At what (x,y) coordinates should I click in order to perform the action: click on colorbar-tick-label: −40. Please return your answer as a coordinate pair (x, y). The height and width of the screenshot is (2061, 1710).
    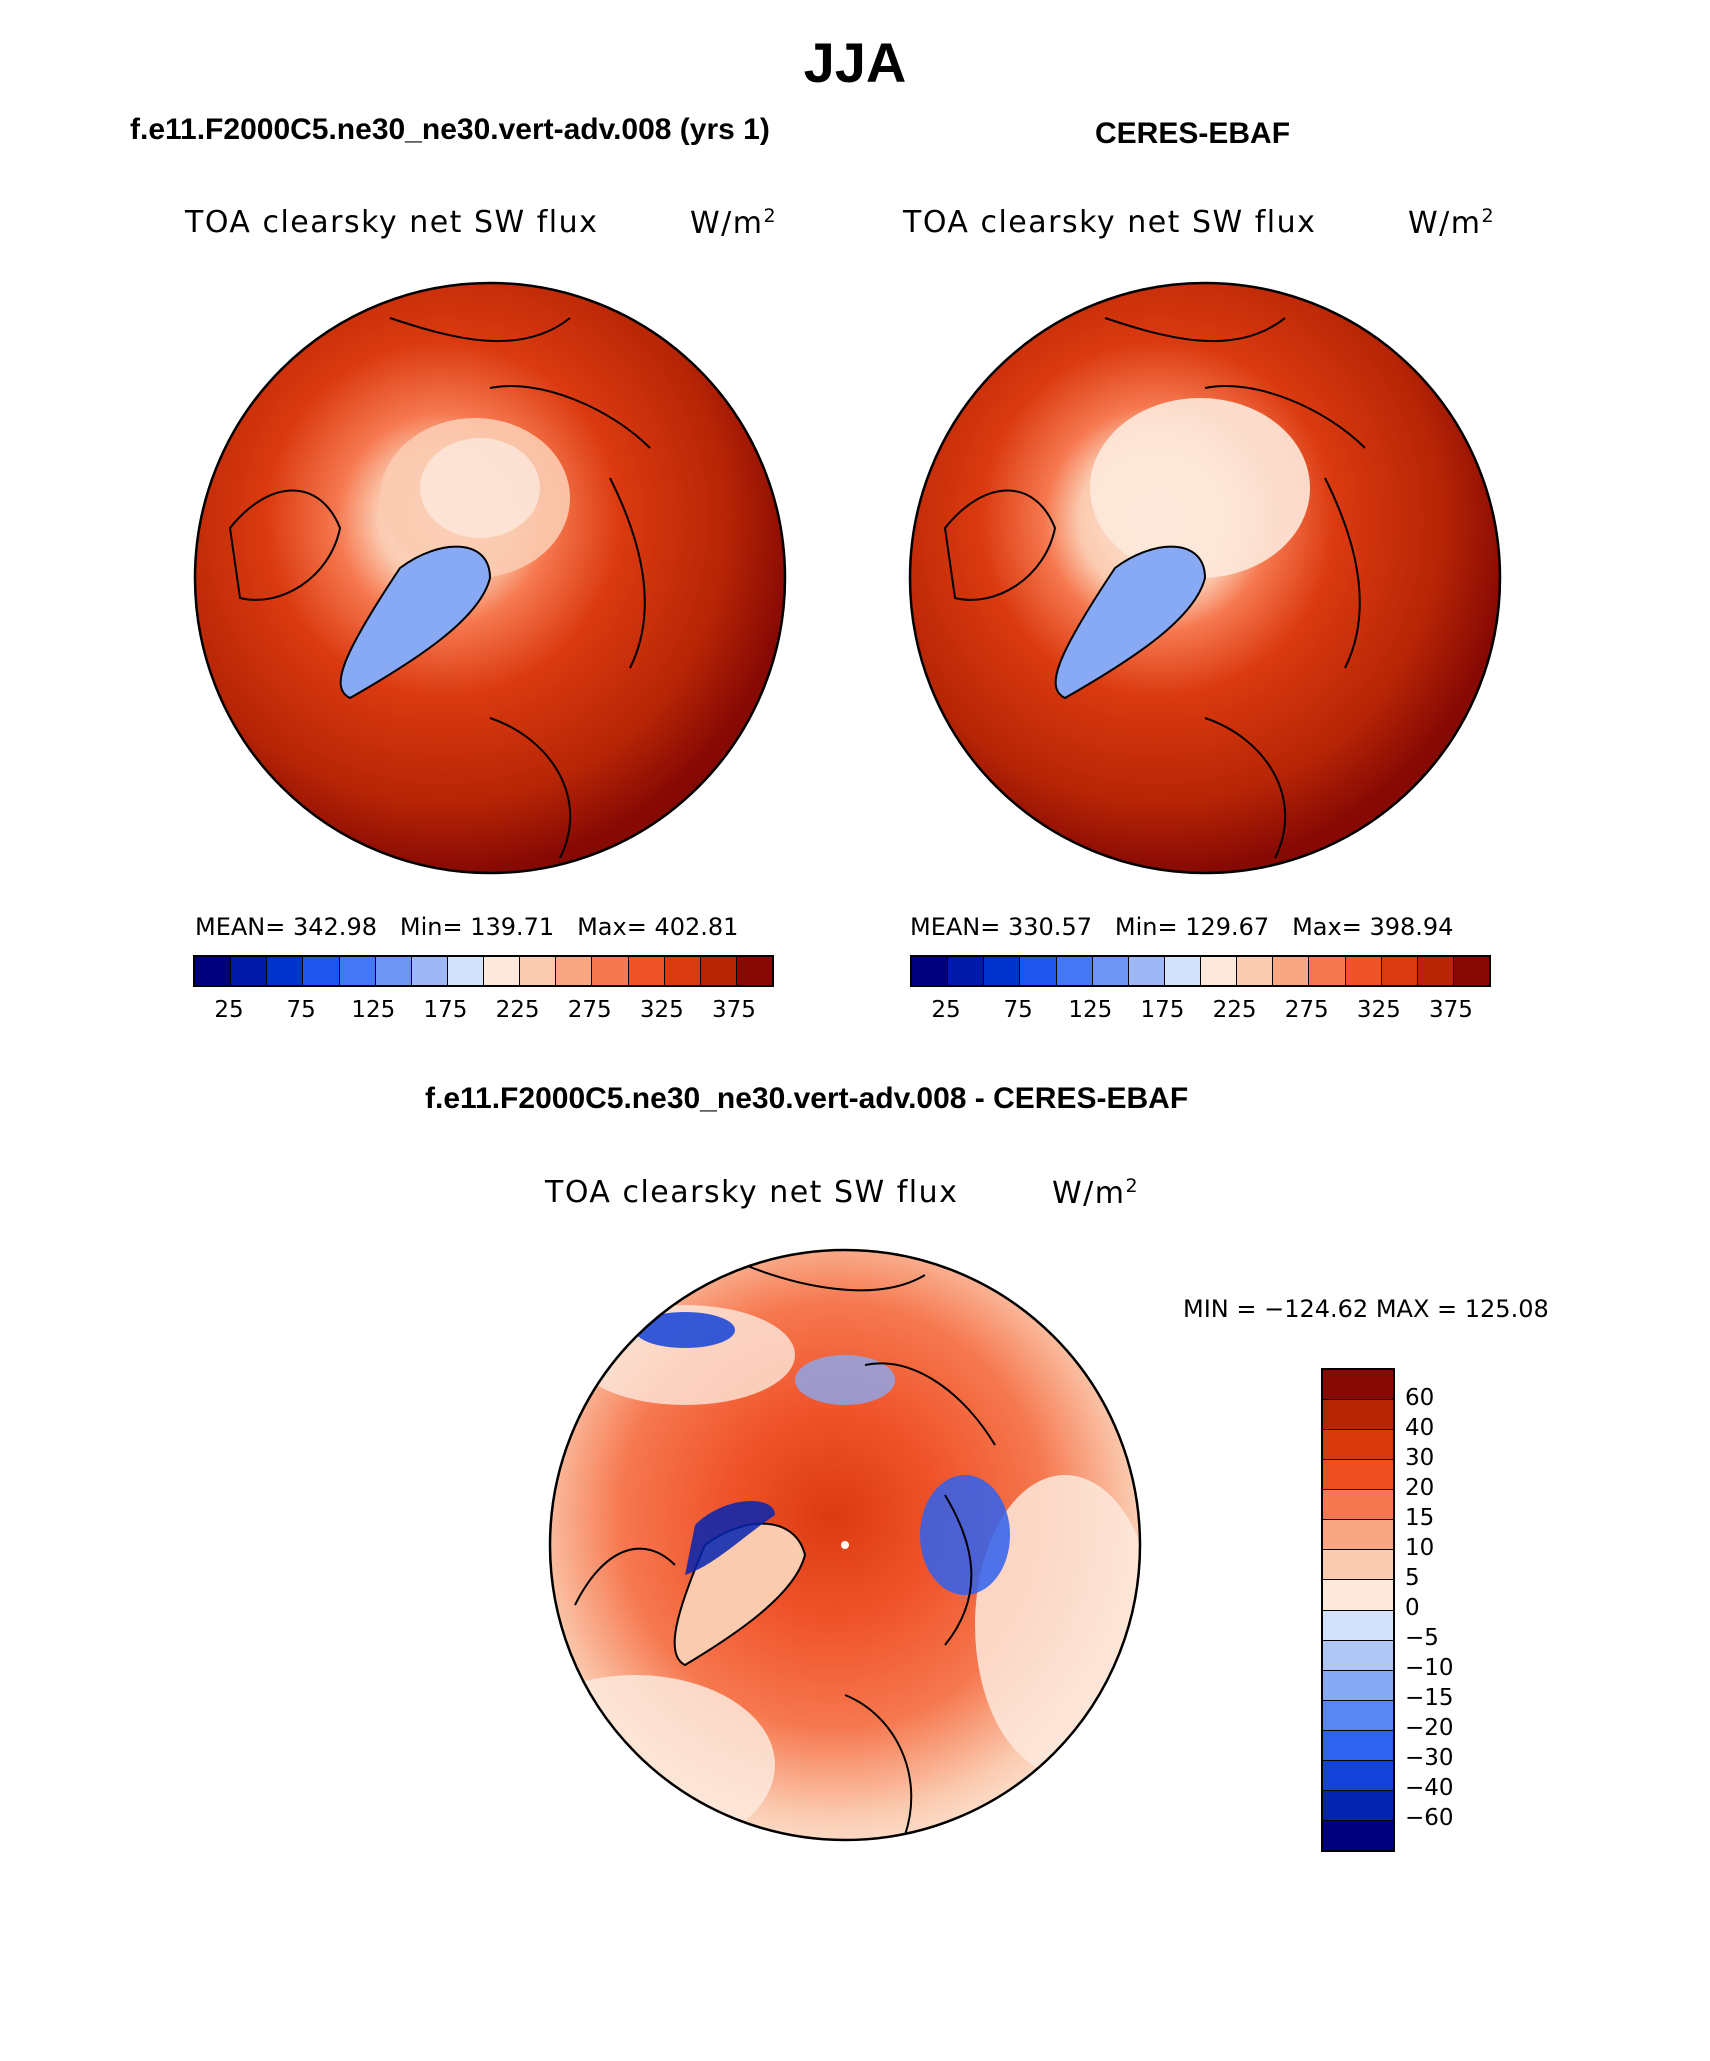
    Looking at the image, I should click on (1429, 1788).